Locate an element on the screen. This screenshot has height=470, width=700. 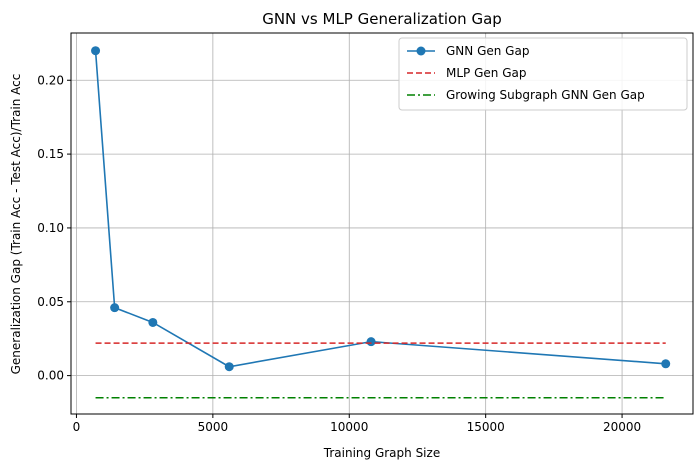
legend-label: GNN Gen Gap is located at coordinates (487, 51).